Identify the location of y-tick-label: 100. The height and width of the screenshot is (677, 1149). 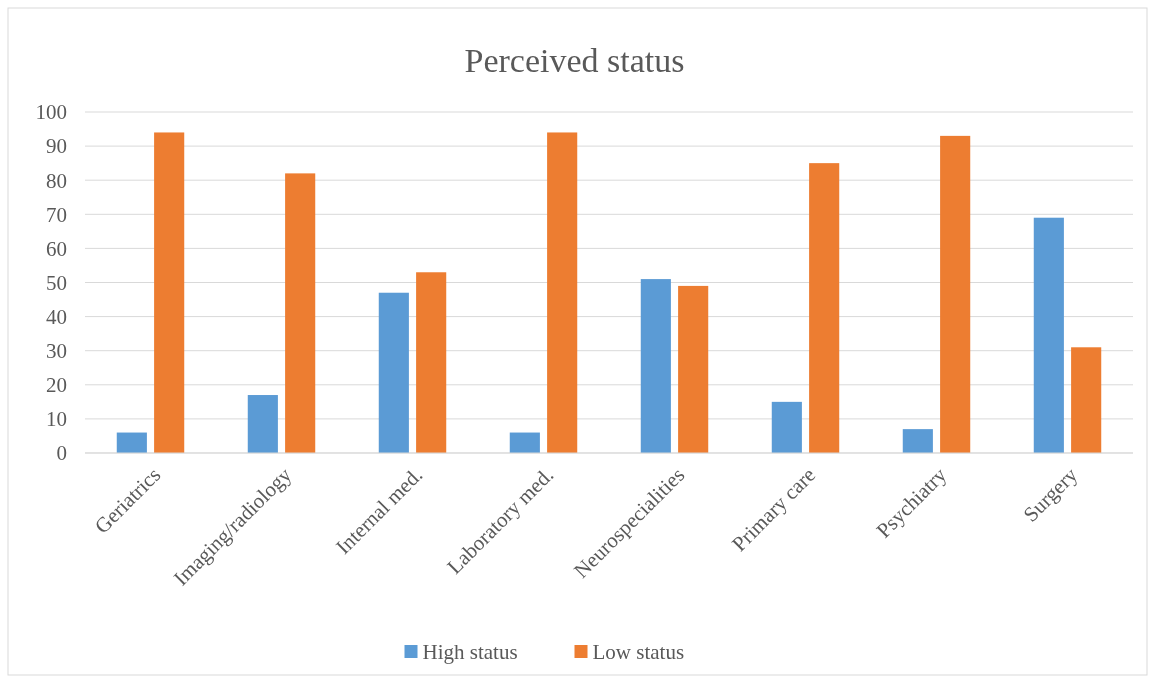
(51, 112).